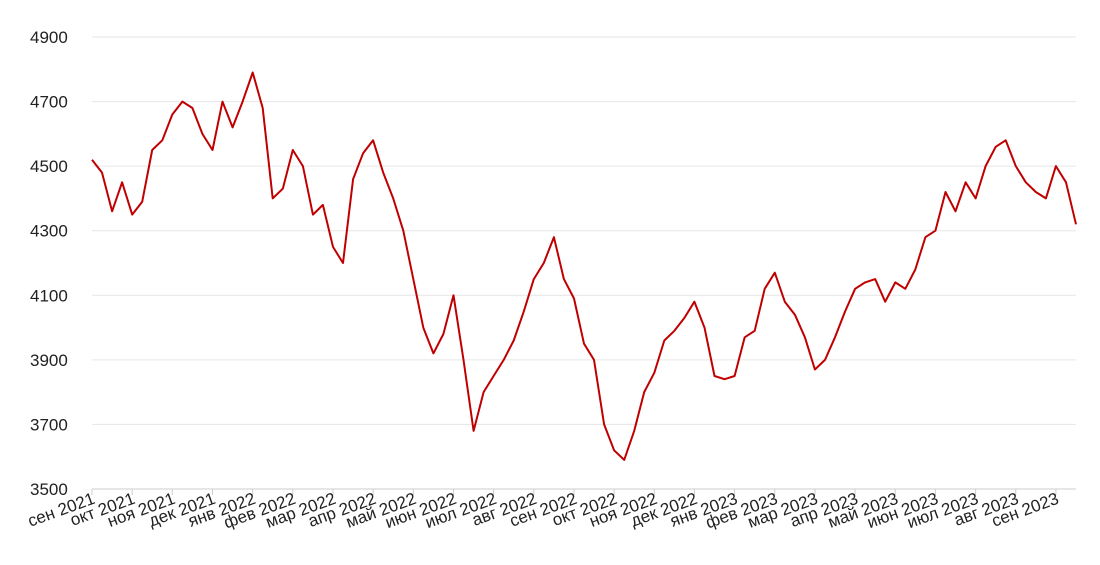 The width and height of the screenshot is (1100, 565). I want to click on y-tick-label: 3500, so click(49, 489).